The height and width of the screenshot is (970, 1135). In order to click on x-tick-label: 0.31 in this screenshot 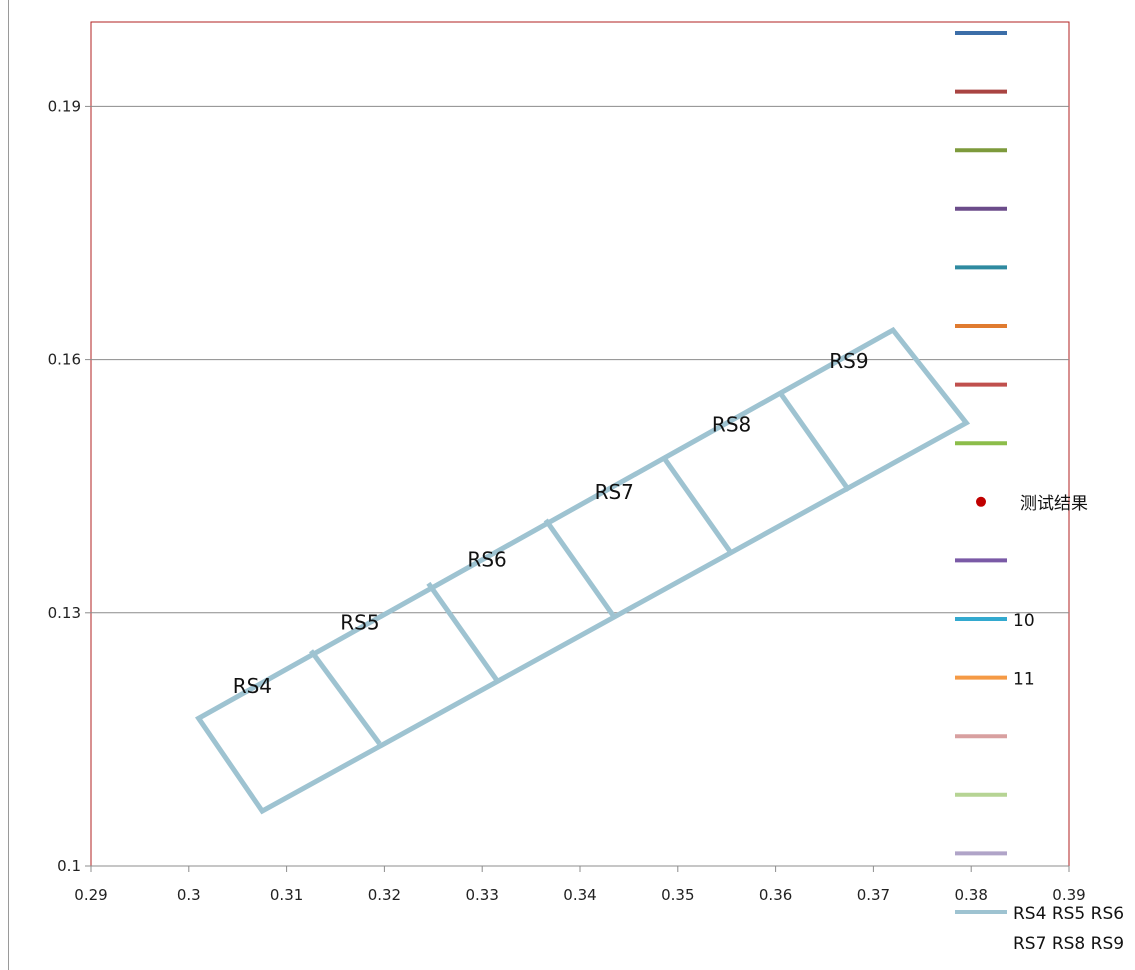, I will do `click(286, 895)`.